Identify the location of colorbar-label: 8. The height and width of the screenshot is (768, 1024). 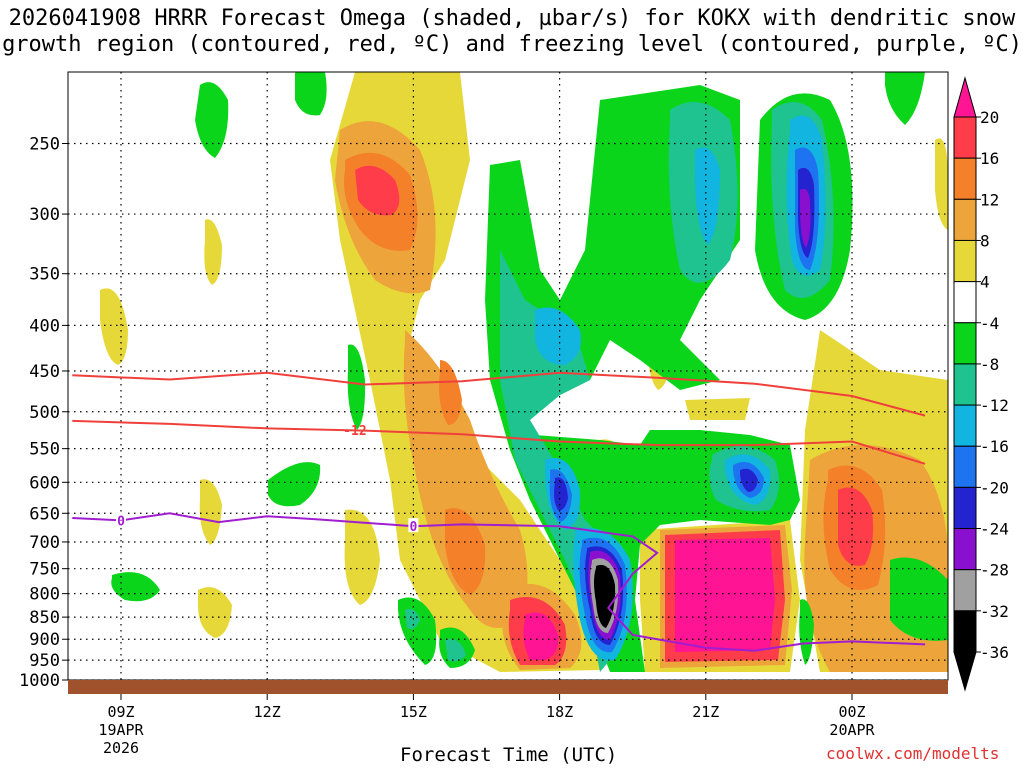
(985, 240).